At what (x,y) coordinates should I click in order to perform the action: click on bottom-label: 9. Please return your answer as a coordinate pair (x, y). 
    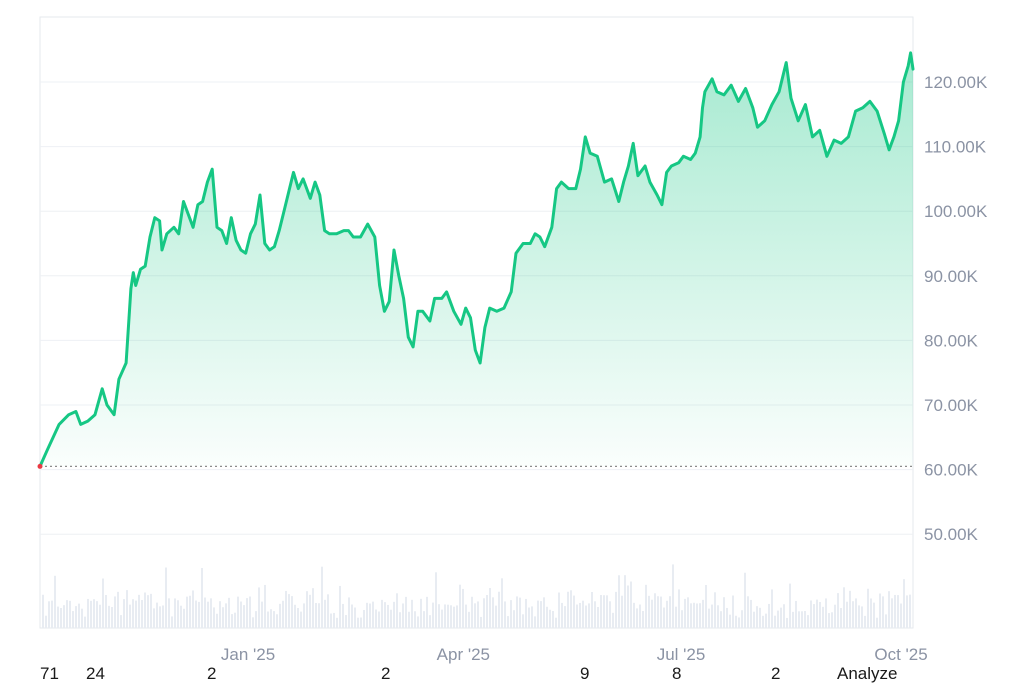
    Looking at the image, I should click on (585, 673).